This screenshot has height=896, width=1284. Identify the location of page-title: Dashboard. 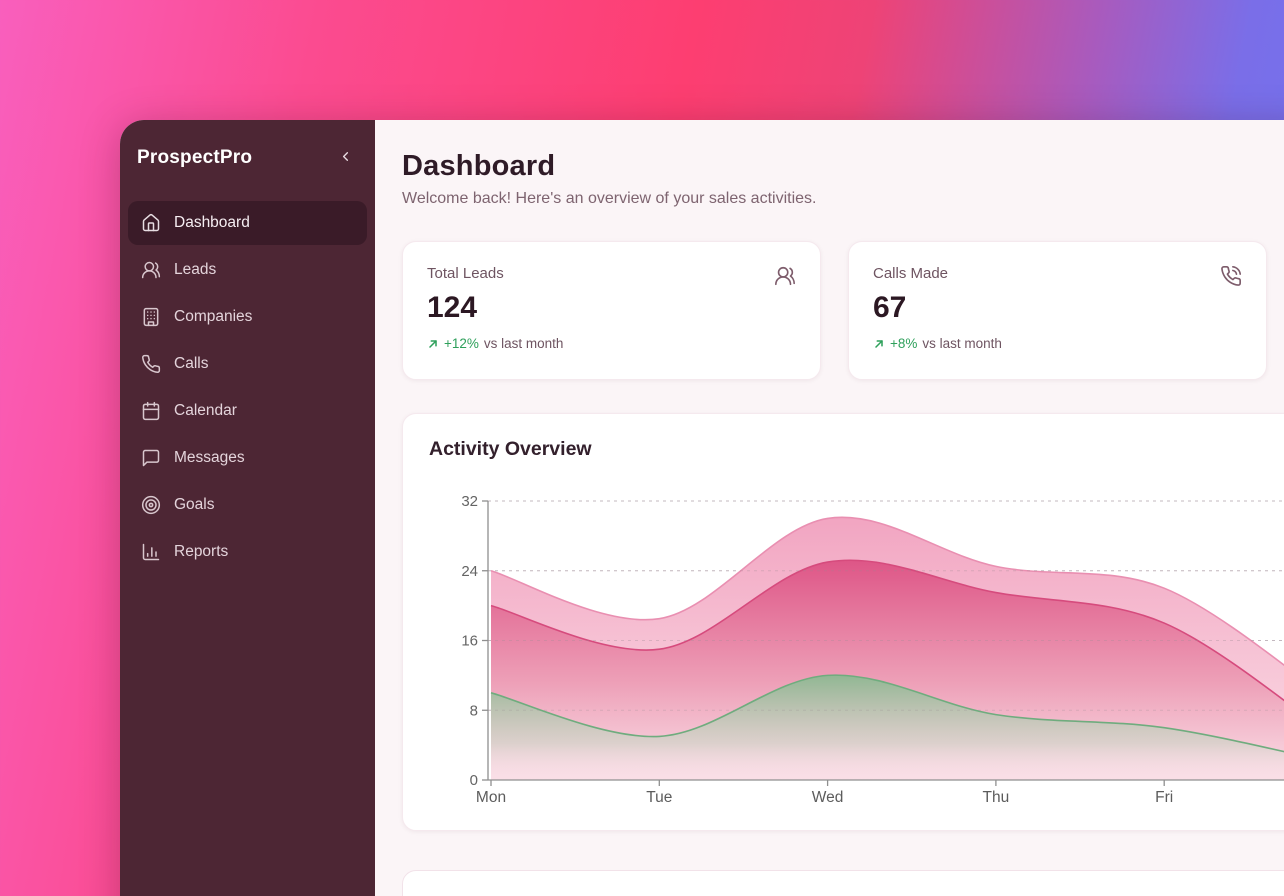
(479, 166).